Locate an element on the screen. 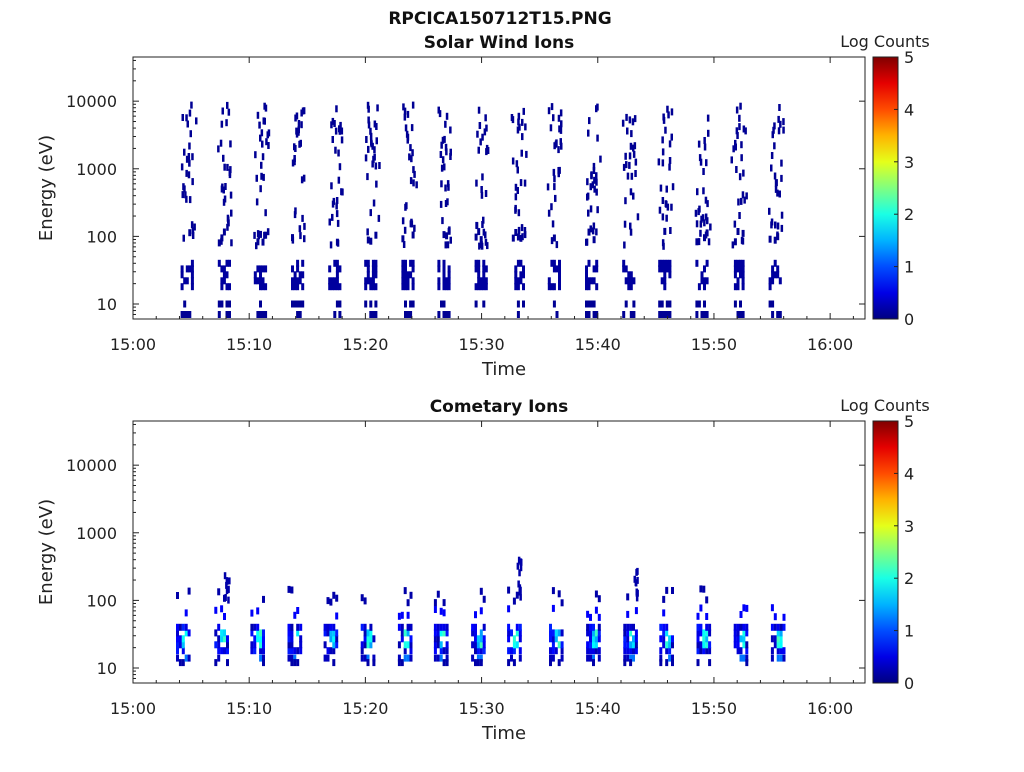 This screenshot has height=772, width=1024. x-tick-label: 15:20 is located at coordinates (365, 708).